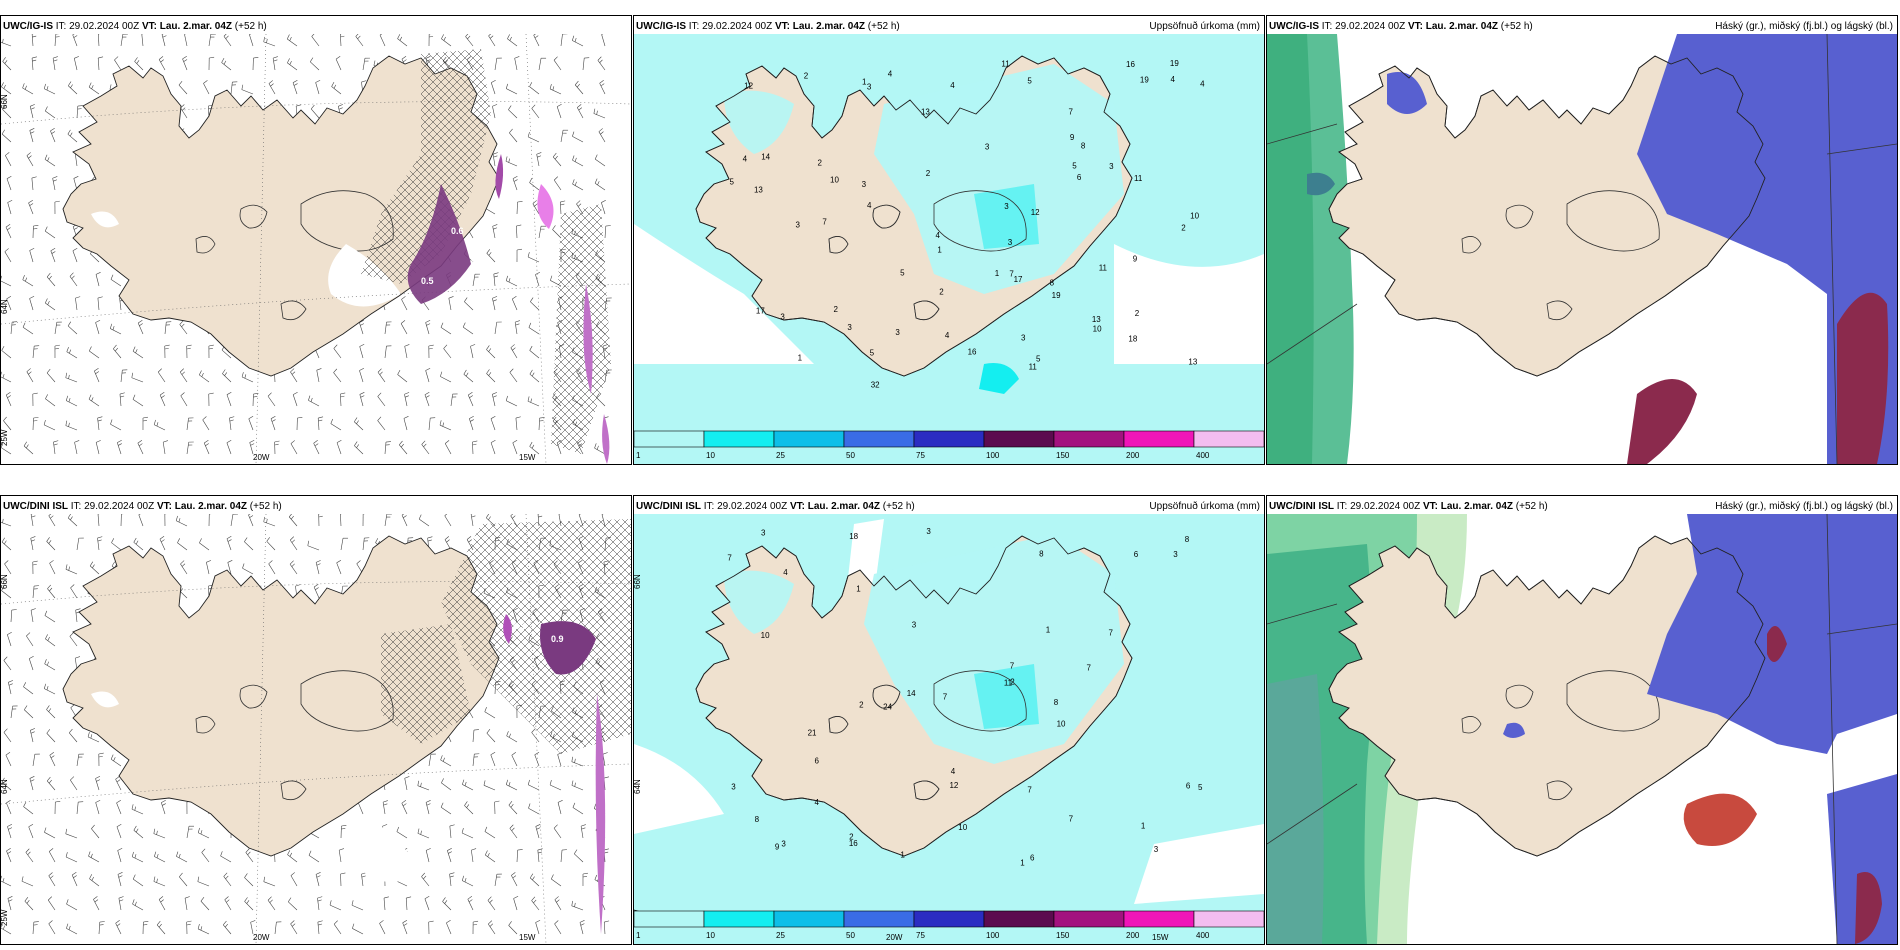  I want to click on low-cloud-layer, so click(1782, 785).